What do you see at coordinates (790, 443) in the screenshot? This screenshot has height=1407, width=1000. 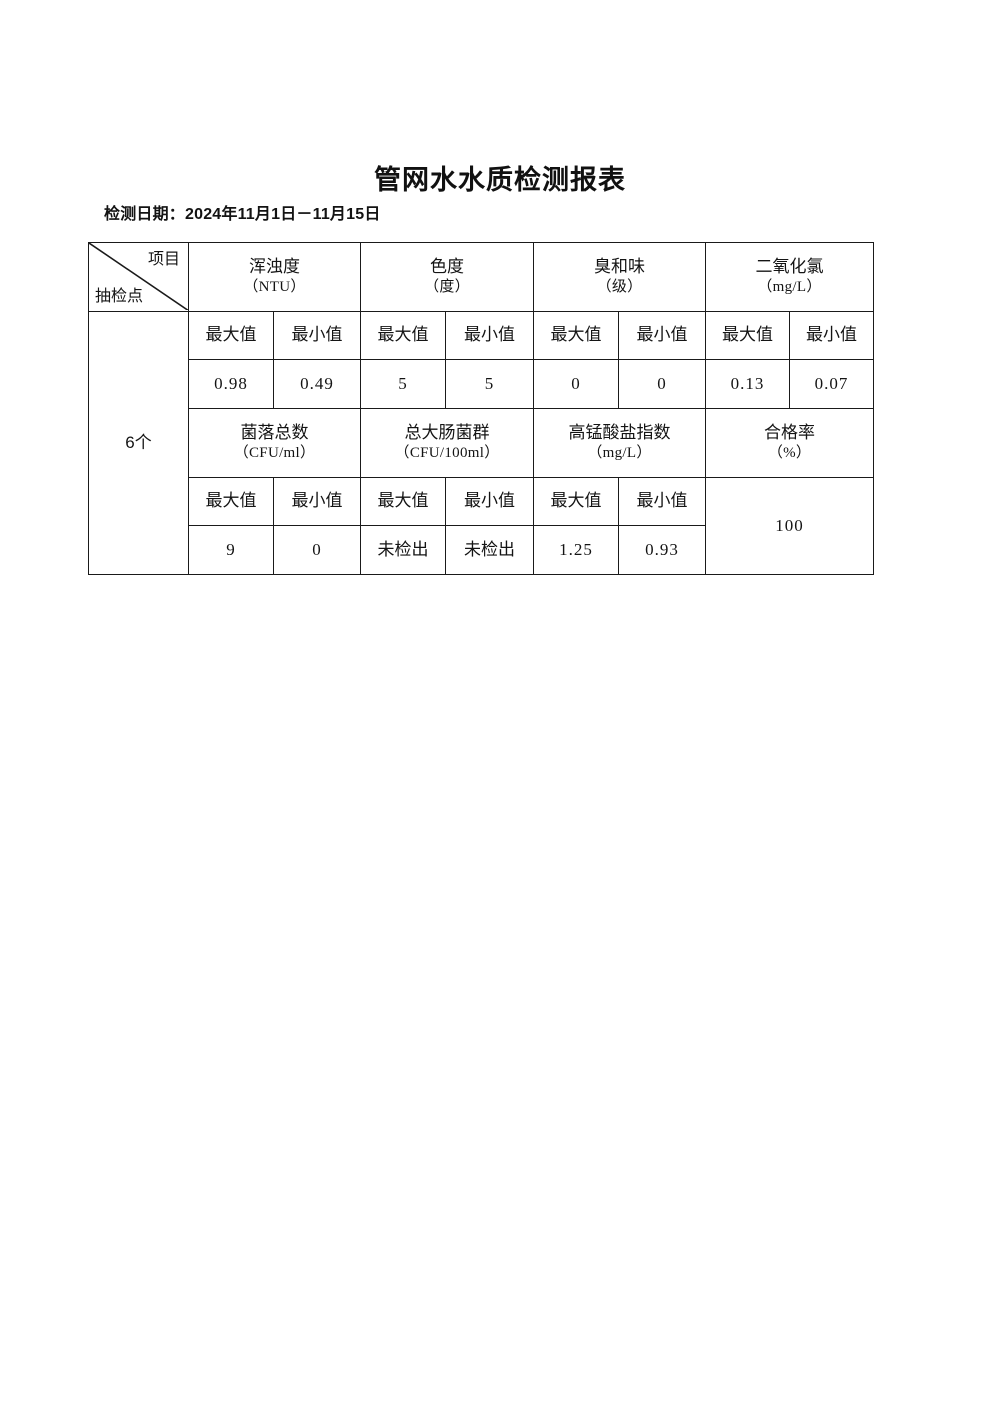 I see `group-header-pass-rate: 合格率 （%）` at bounding box center [790, 443].